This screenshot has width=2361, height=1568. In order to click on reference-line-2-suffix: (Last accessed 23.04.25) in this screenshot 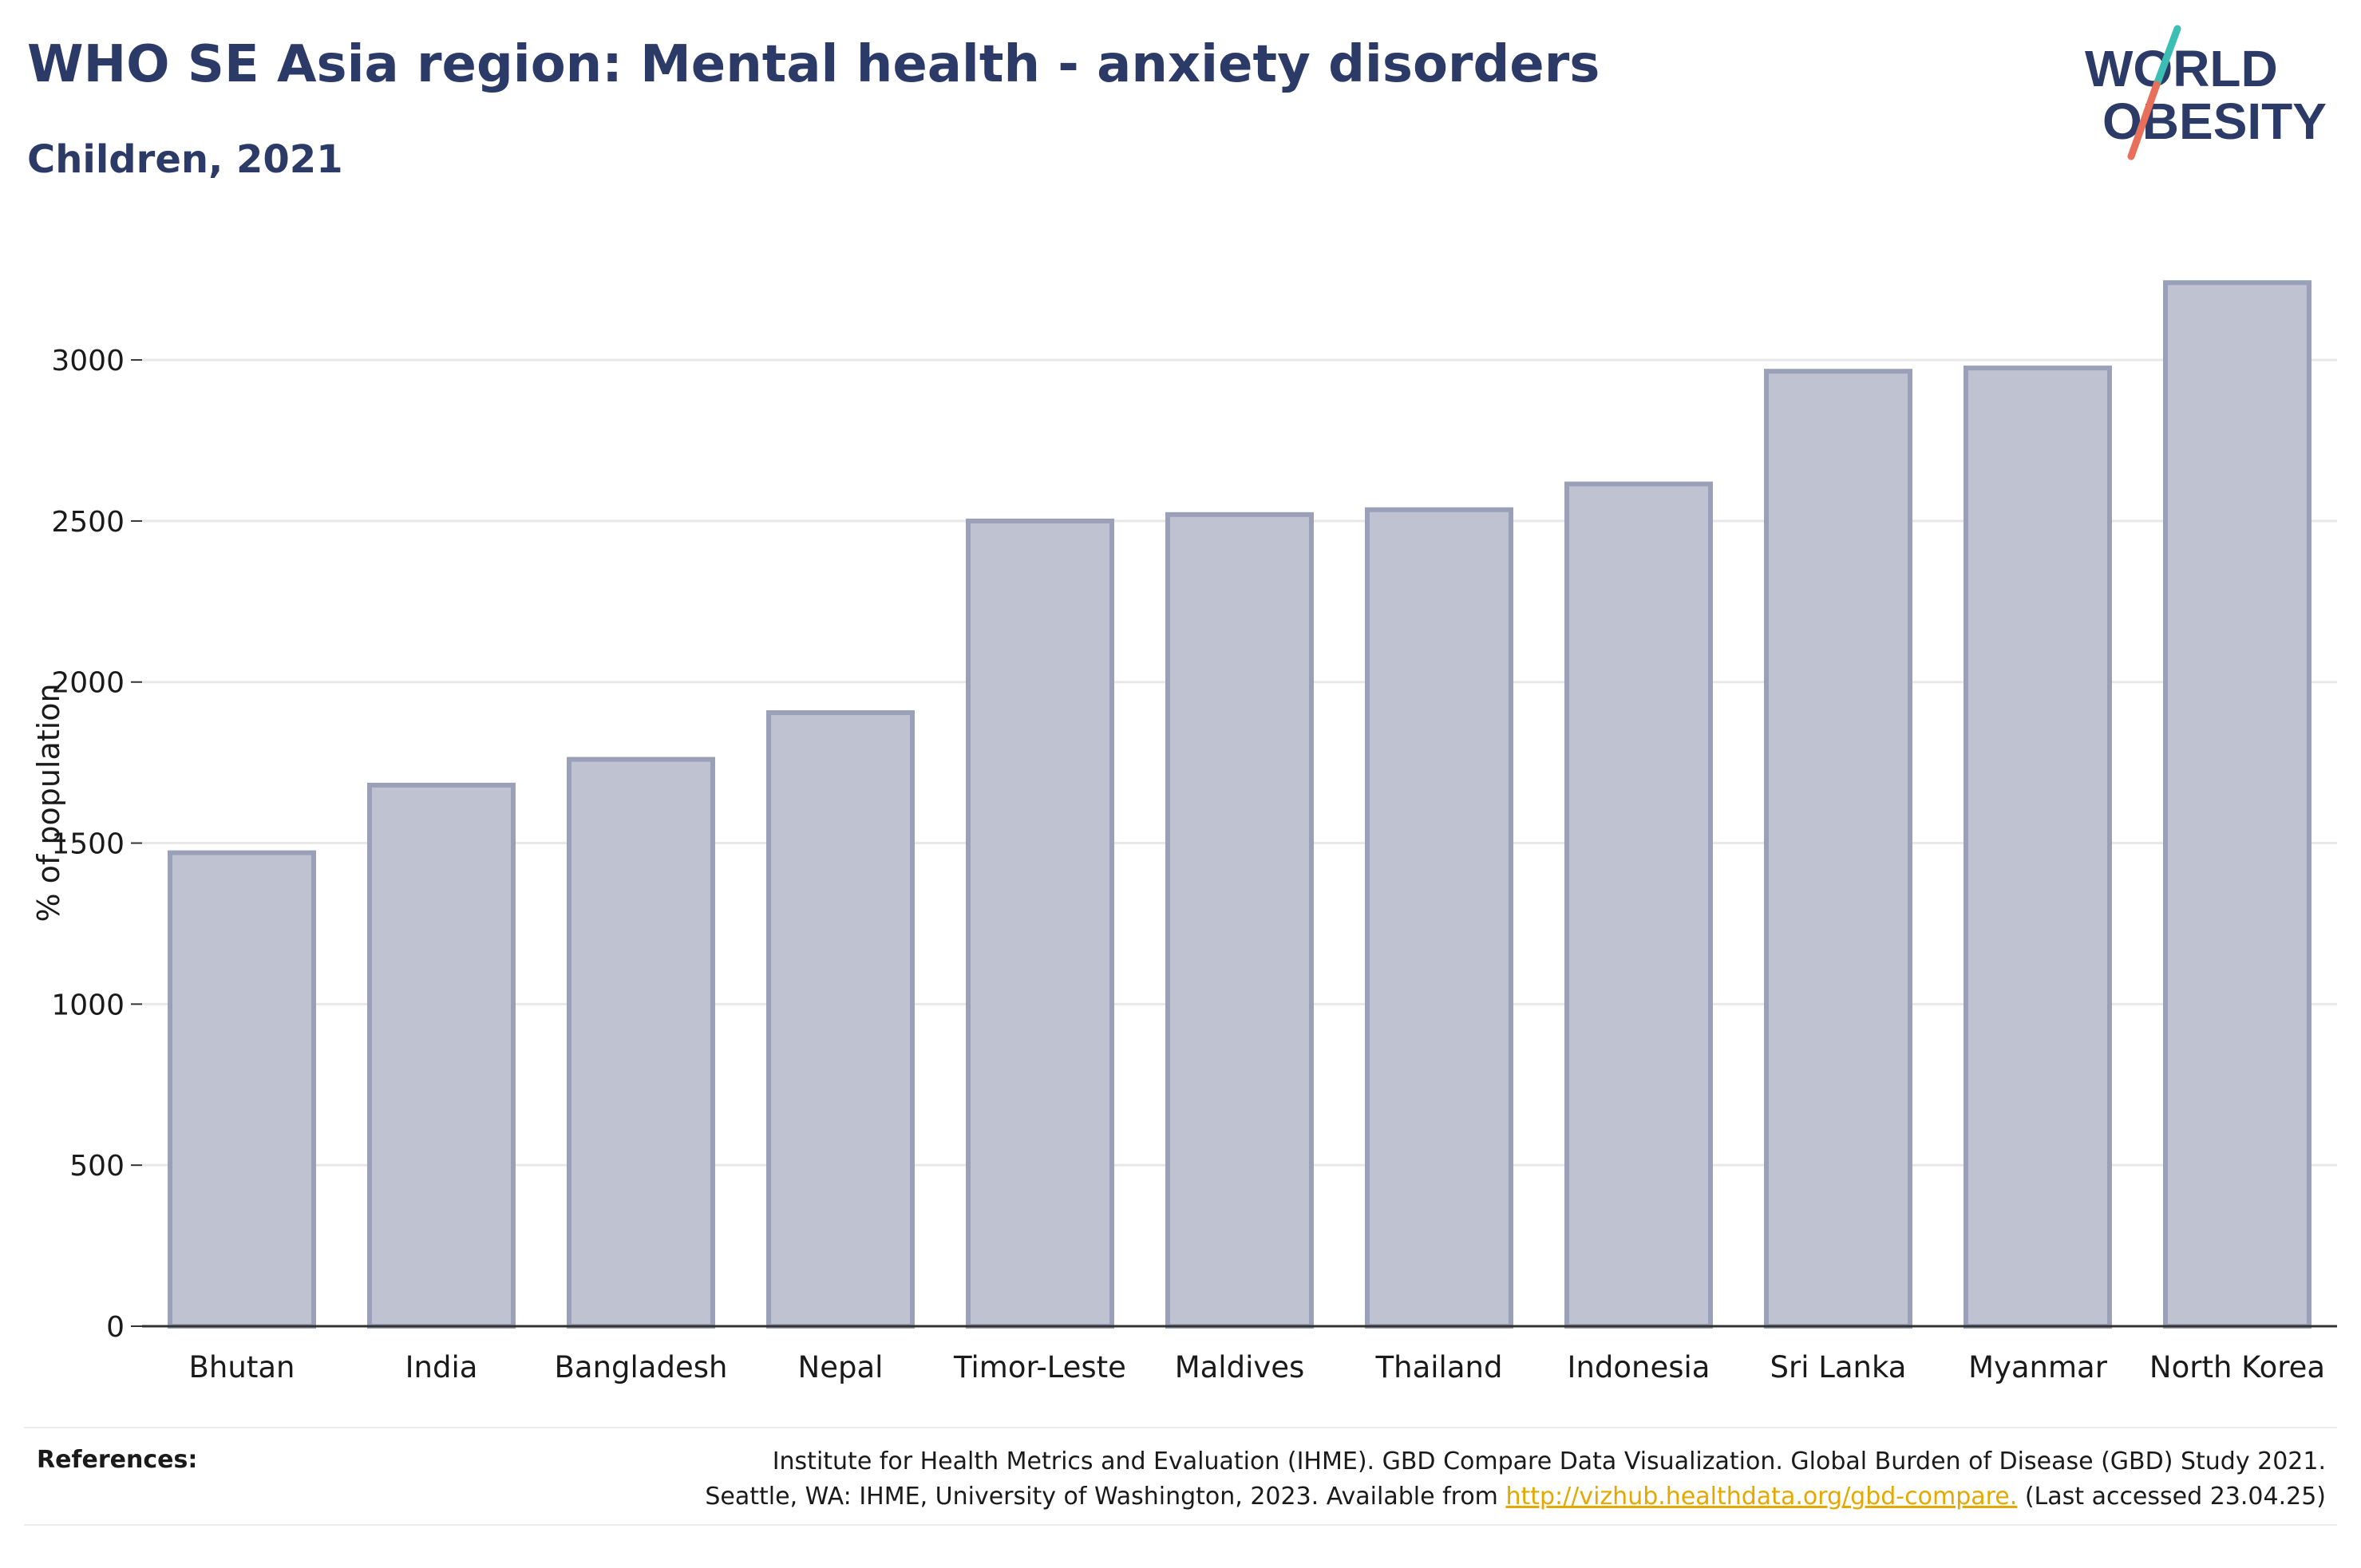, I will do `click(2171, 1497)`.